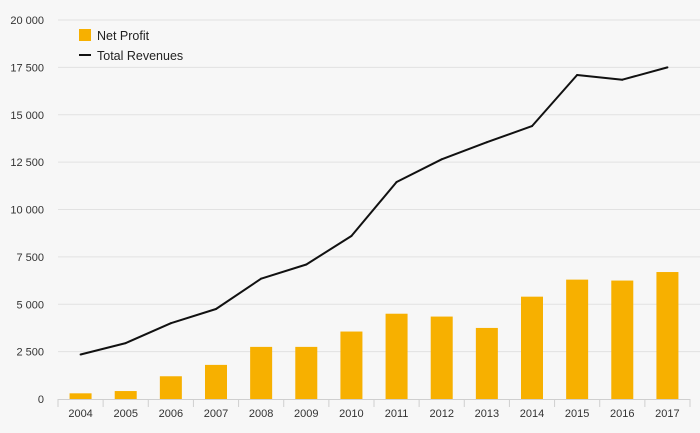 This screenshot has width=700, height=433. Describe the element at coordinates (577, 74) in the screenshot. I see `point-total-revenues-2015` at that location.